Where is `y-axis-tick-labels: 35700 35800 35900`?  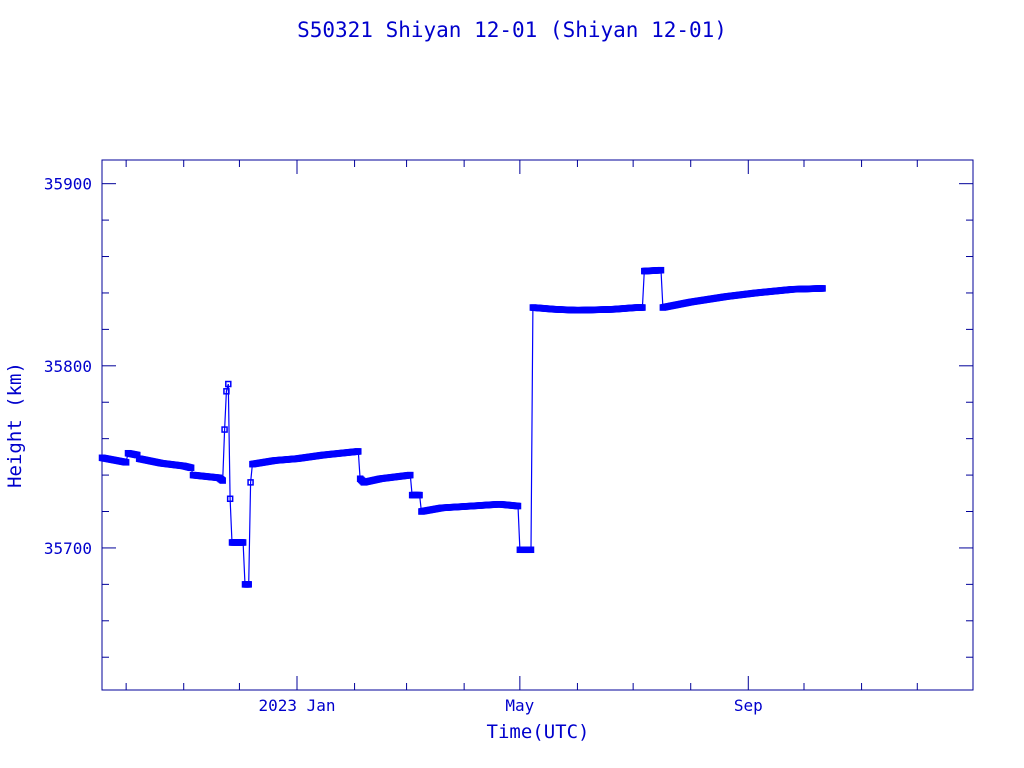 y-axis-tick-labels: 35700 35800 35900 is located at coordinates (68, 366).